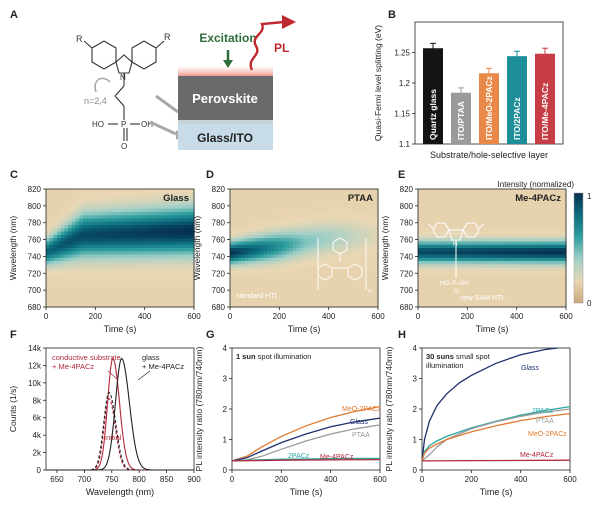  I want to click on x-tick-label: 0, so click(46, 316).